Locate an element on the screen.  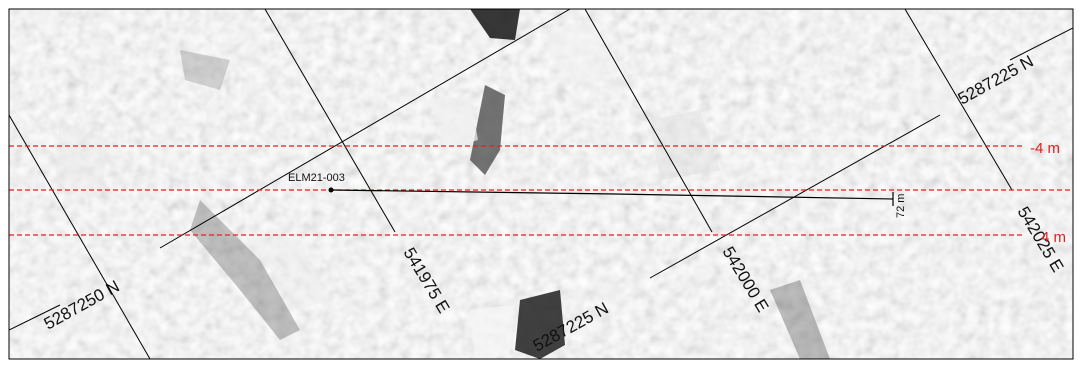
drillhole-length-label: 72 m is located at coordinates (901, 206).